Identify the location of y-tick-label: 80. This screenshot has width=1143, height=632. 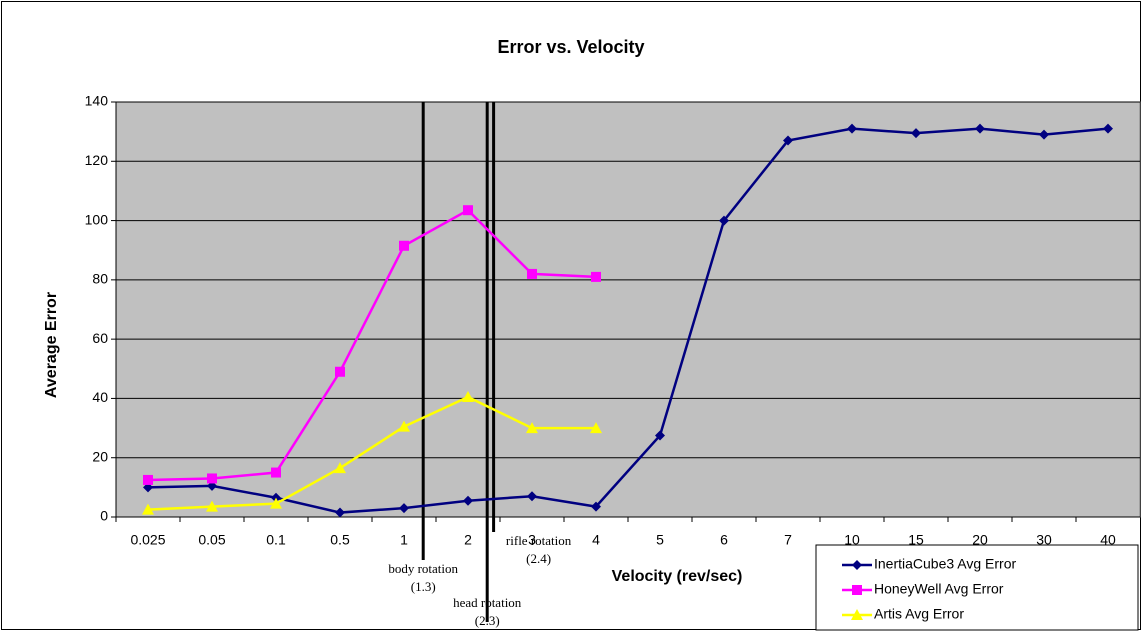
(100, 279).